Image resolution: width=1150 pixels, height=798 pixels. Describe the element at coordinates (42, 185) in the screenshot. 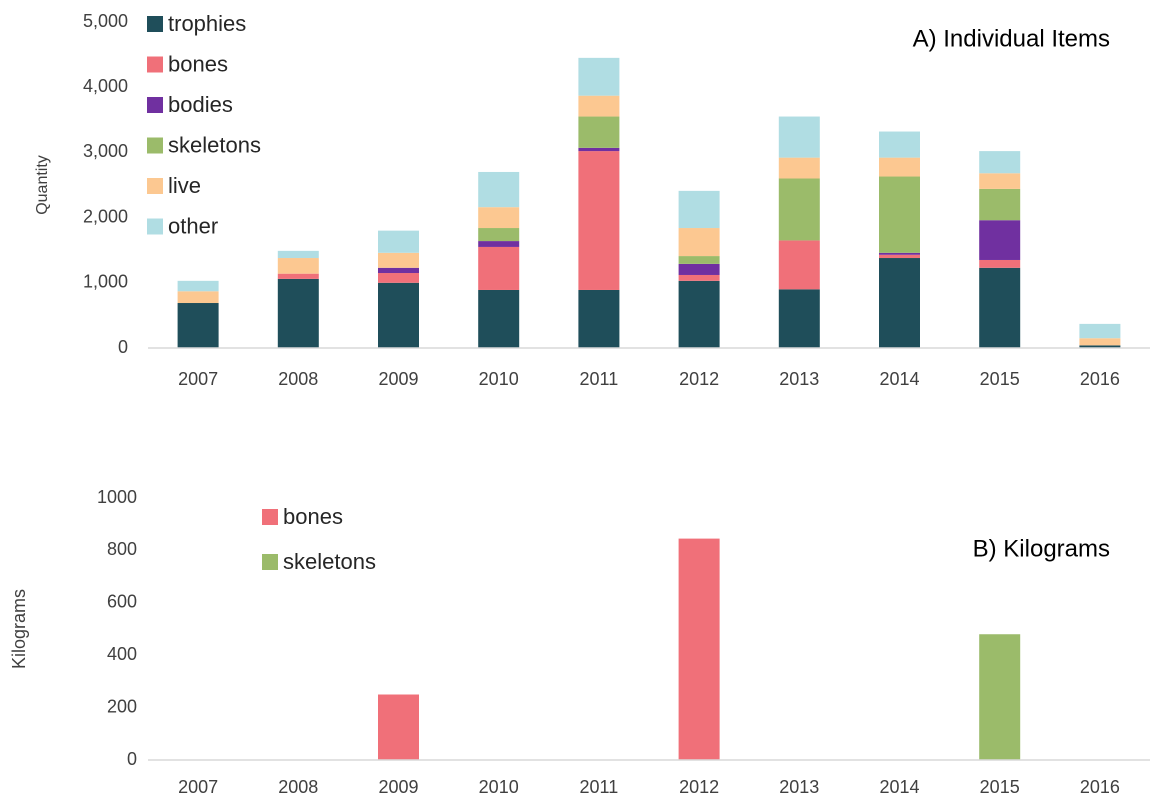

I see `y-axis-label: Quantity` at that location.